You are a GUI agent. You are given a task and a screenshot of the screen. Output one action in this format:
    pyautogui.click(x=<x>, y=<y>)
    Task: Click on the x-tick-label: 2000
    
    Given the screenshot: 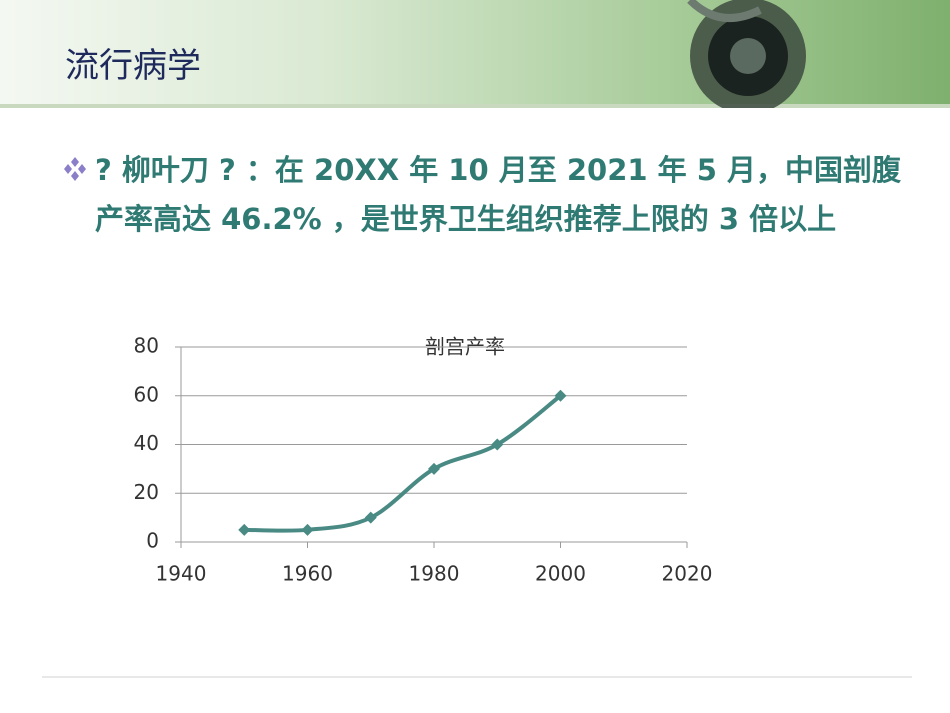 What is the action you would take?
    pyautogui.click(x=560, y=574)
    